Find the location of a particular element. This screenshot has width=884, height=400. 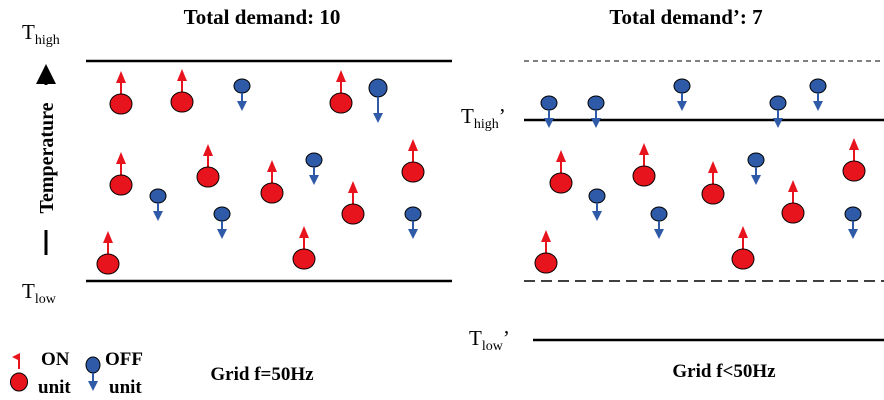

legend-on-unit-label: unit is located at coordinates (54, 387).